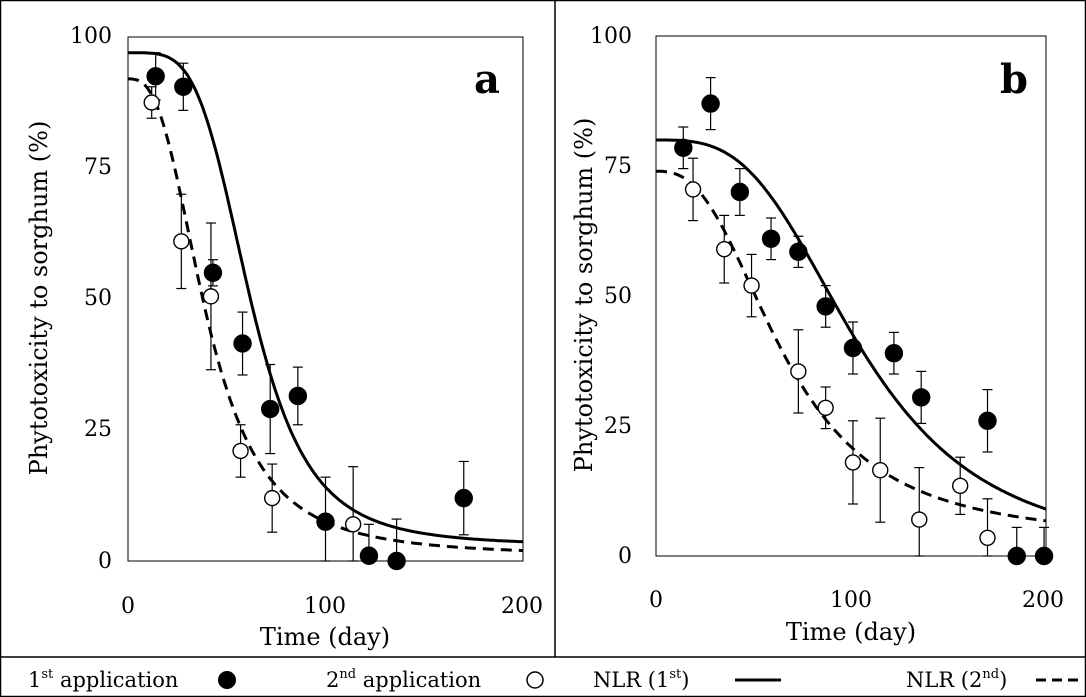 The image size is (1086, 697). What do you see at coordinates (98, 298) in the screenshot?
I see `panel-a-ytick-50: 50` at bounding box center [98, 298].